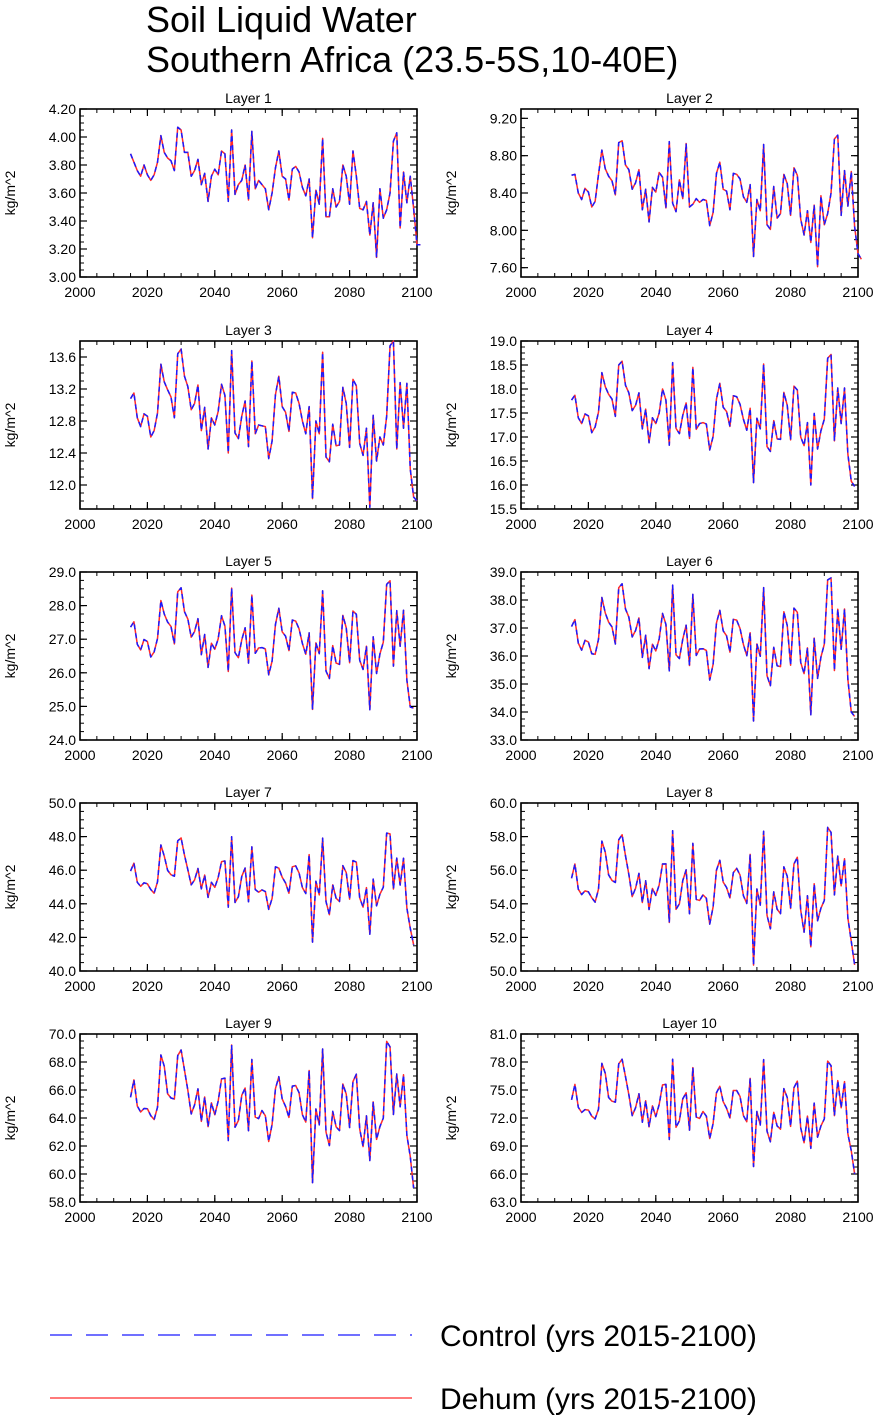 The image size is (878, 1418). I want to click on y-tick-label: 3.40, so click(62, 221).